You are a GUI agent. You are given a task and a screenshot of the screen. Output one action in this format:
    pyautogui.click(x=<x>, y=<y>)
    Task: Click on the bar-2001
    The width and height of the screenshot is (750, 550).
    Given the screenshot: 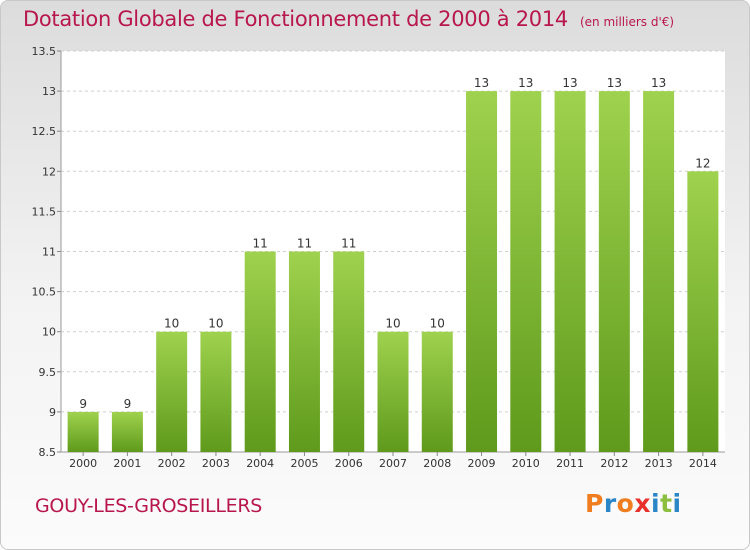 What is the action you would take?
    pyautogui.click(x=127, y=431)
    